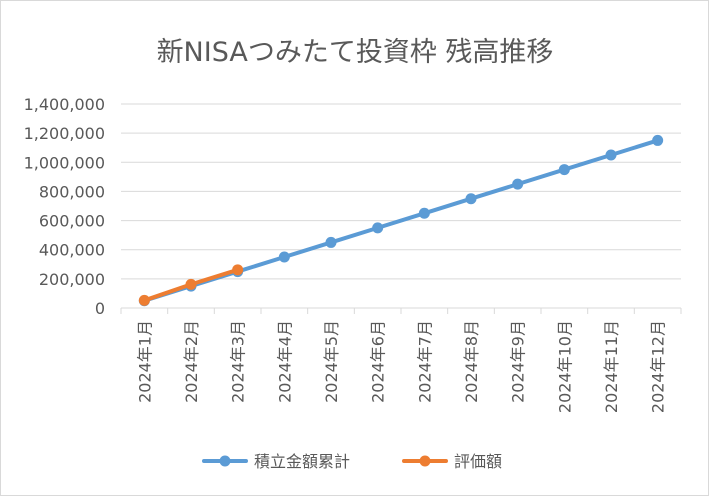 Image resolution: width=709 pixels, height=496 pixels. What do you see at coordinates (355, 52) in the screenshot?
I see `chart-title: 新NISAつみたて投資枠 残高推移` at bounding box center [355, 52].